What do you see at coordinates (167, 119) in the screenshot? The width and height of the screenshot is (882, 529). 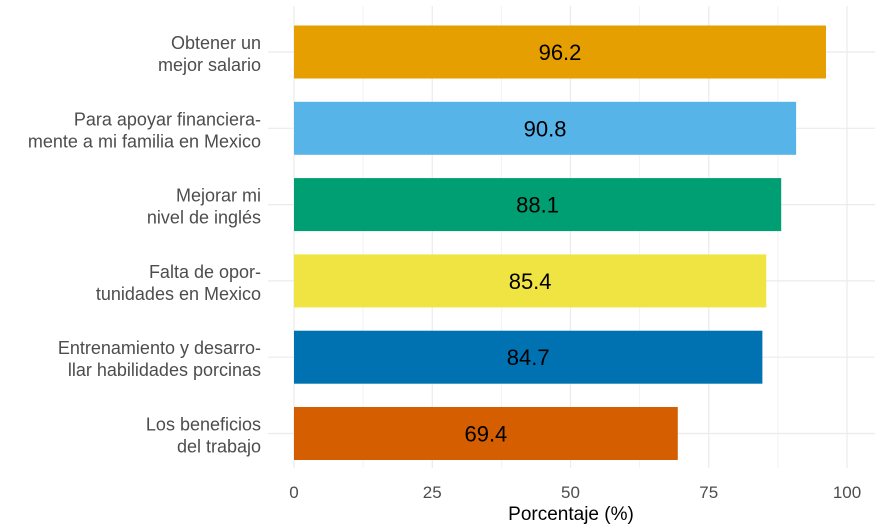 I see `category-label-line: Para apoyar financiera-` at bounding box center [167, 119].